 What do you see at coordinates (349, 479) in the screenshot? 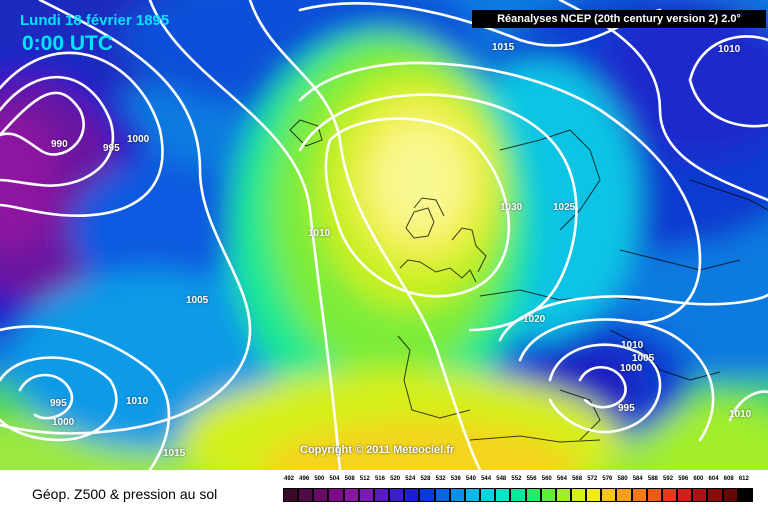
I see `color-scale-tick: 508` at bounding box center [349, 479].